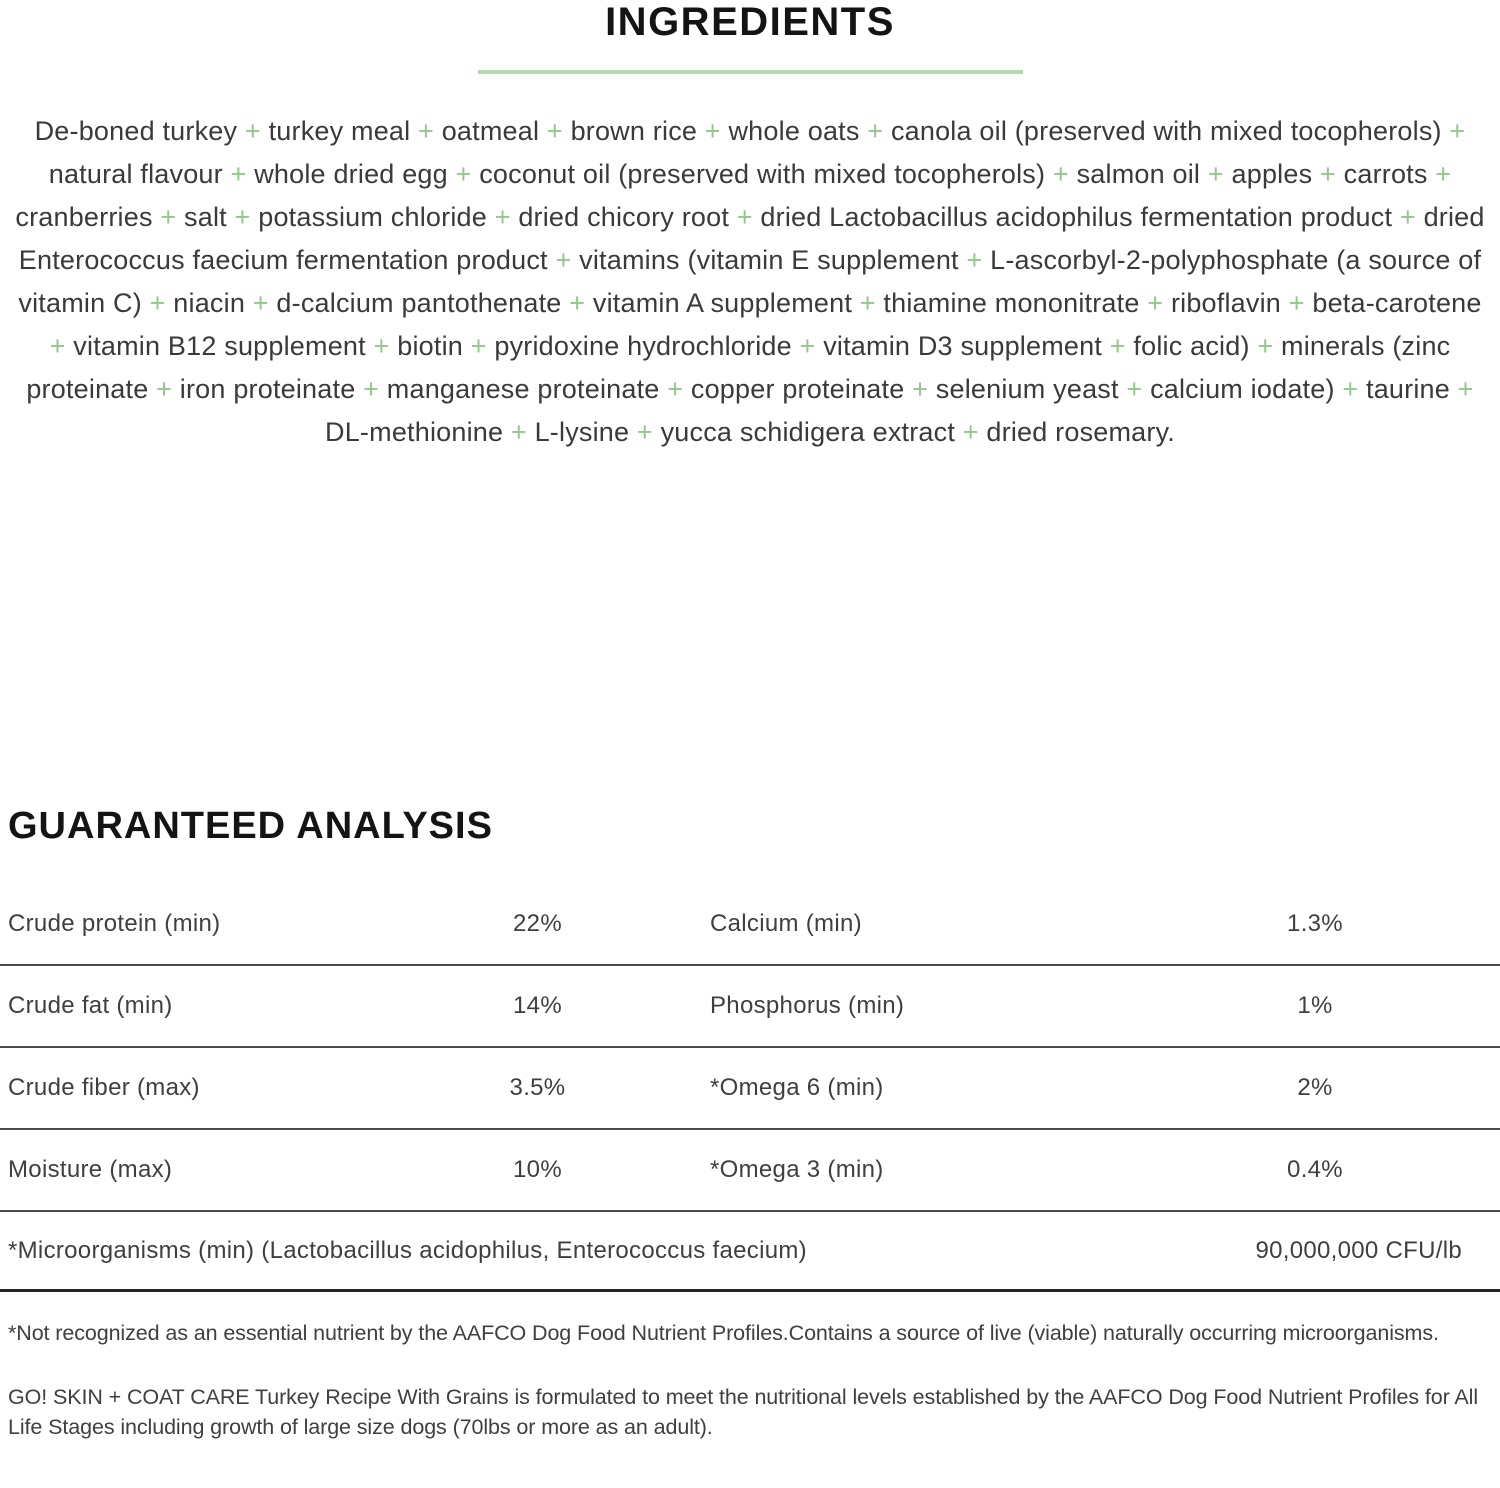  What do you see at coordinates (430, 346) in the screenshot?
I see `ingredient-item: biotin` at bounding box center [430, 346].